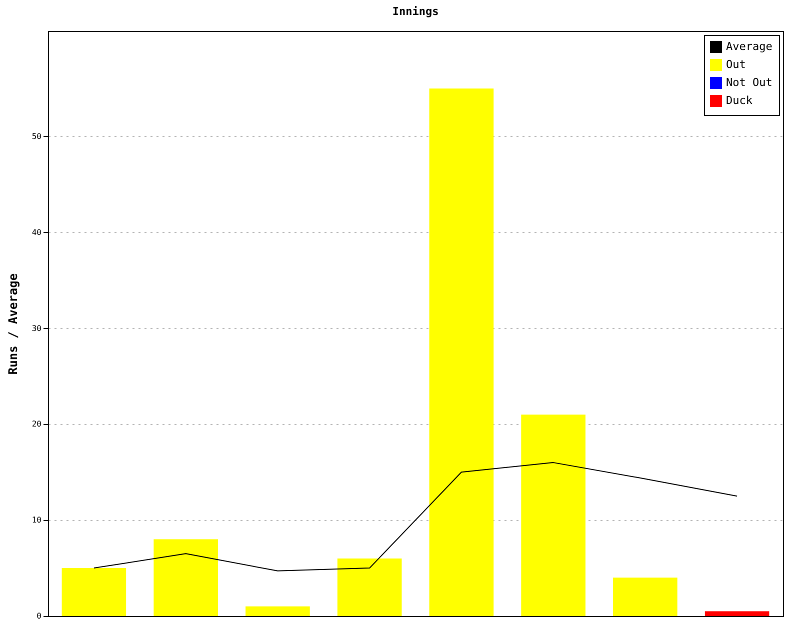 This screenshot has width=800, height=640. Describe the element at coordinates (749, 82) in the screenshot. I see `legend-label: Not Out` at that location.